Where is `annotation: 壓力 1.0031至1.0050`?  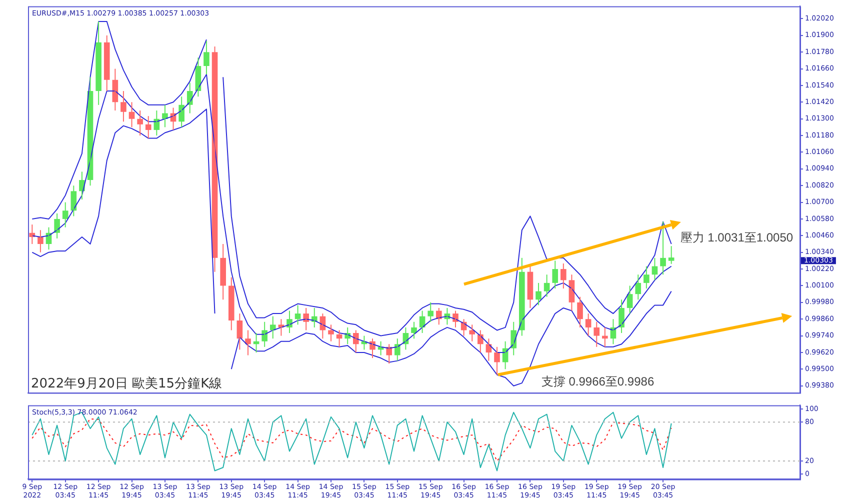
annotation: 壓力 1.0031至1.0050 is located at coordinates (737, 237).